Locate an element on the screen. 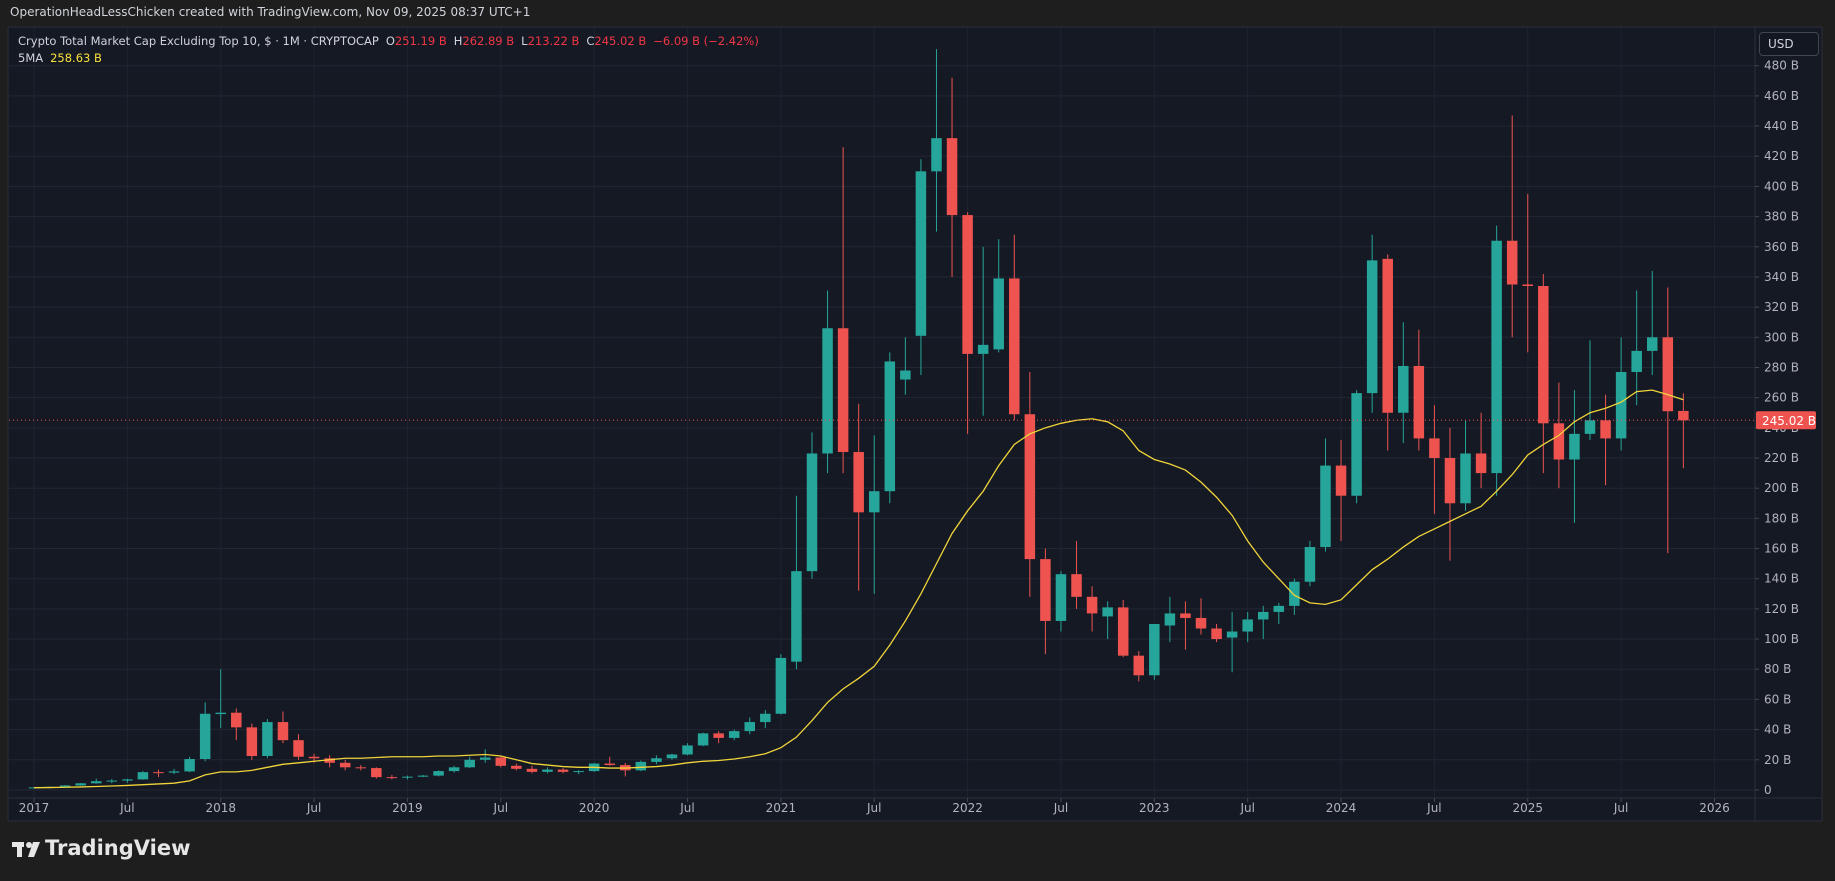 The width and height of the screenshot is (1835, 881). close-value: 245.02 B is located at coordinates (620, 41).